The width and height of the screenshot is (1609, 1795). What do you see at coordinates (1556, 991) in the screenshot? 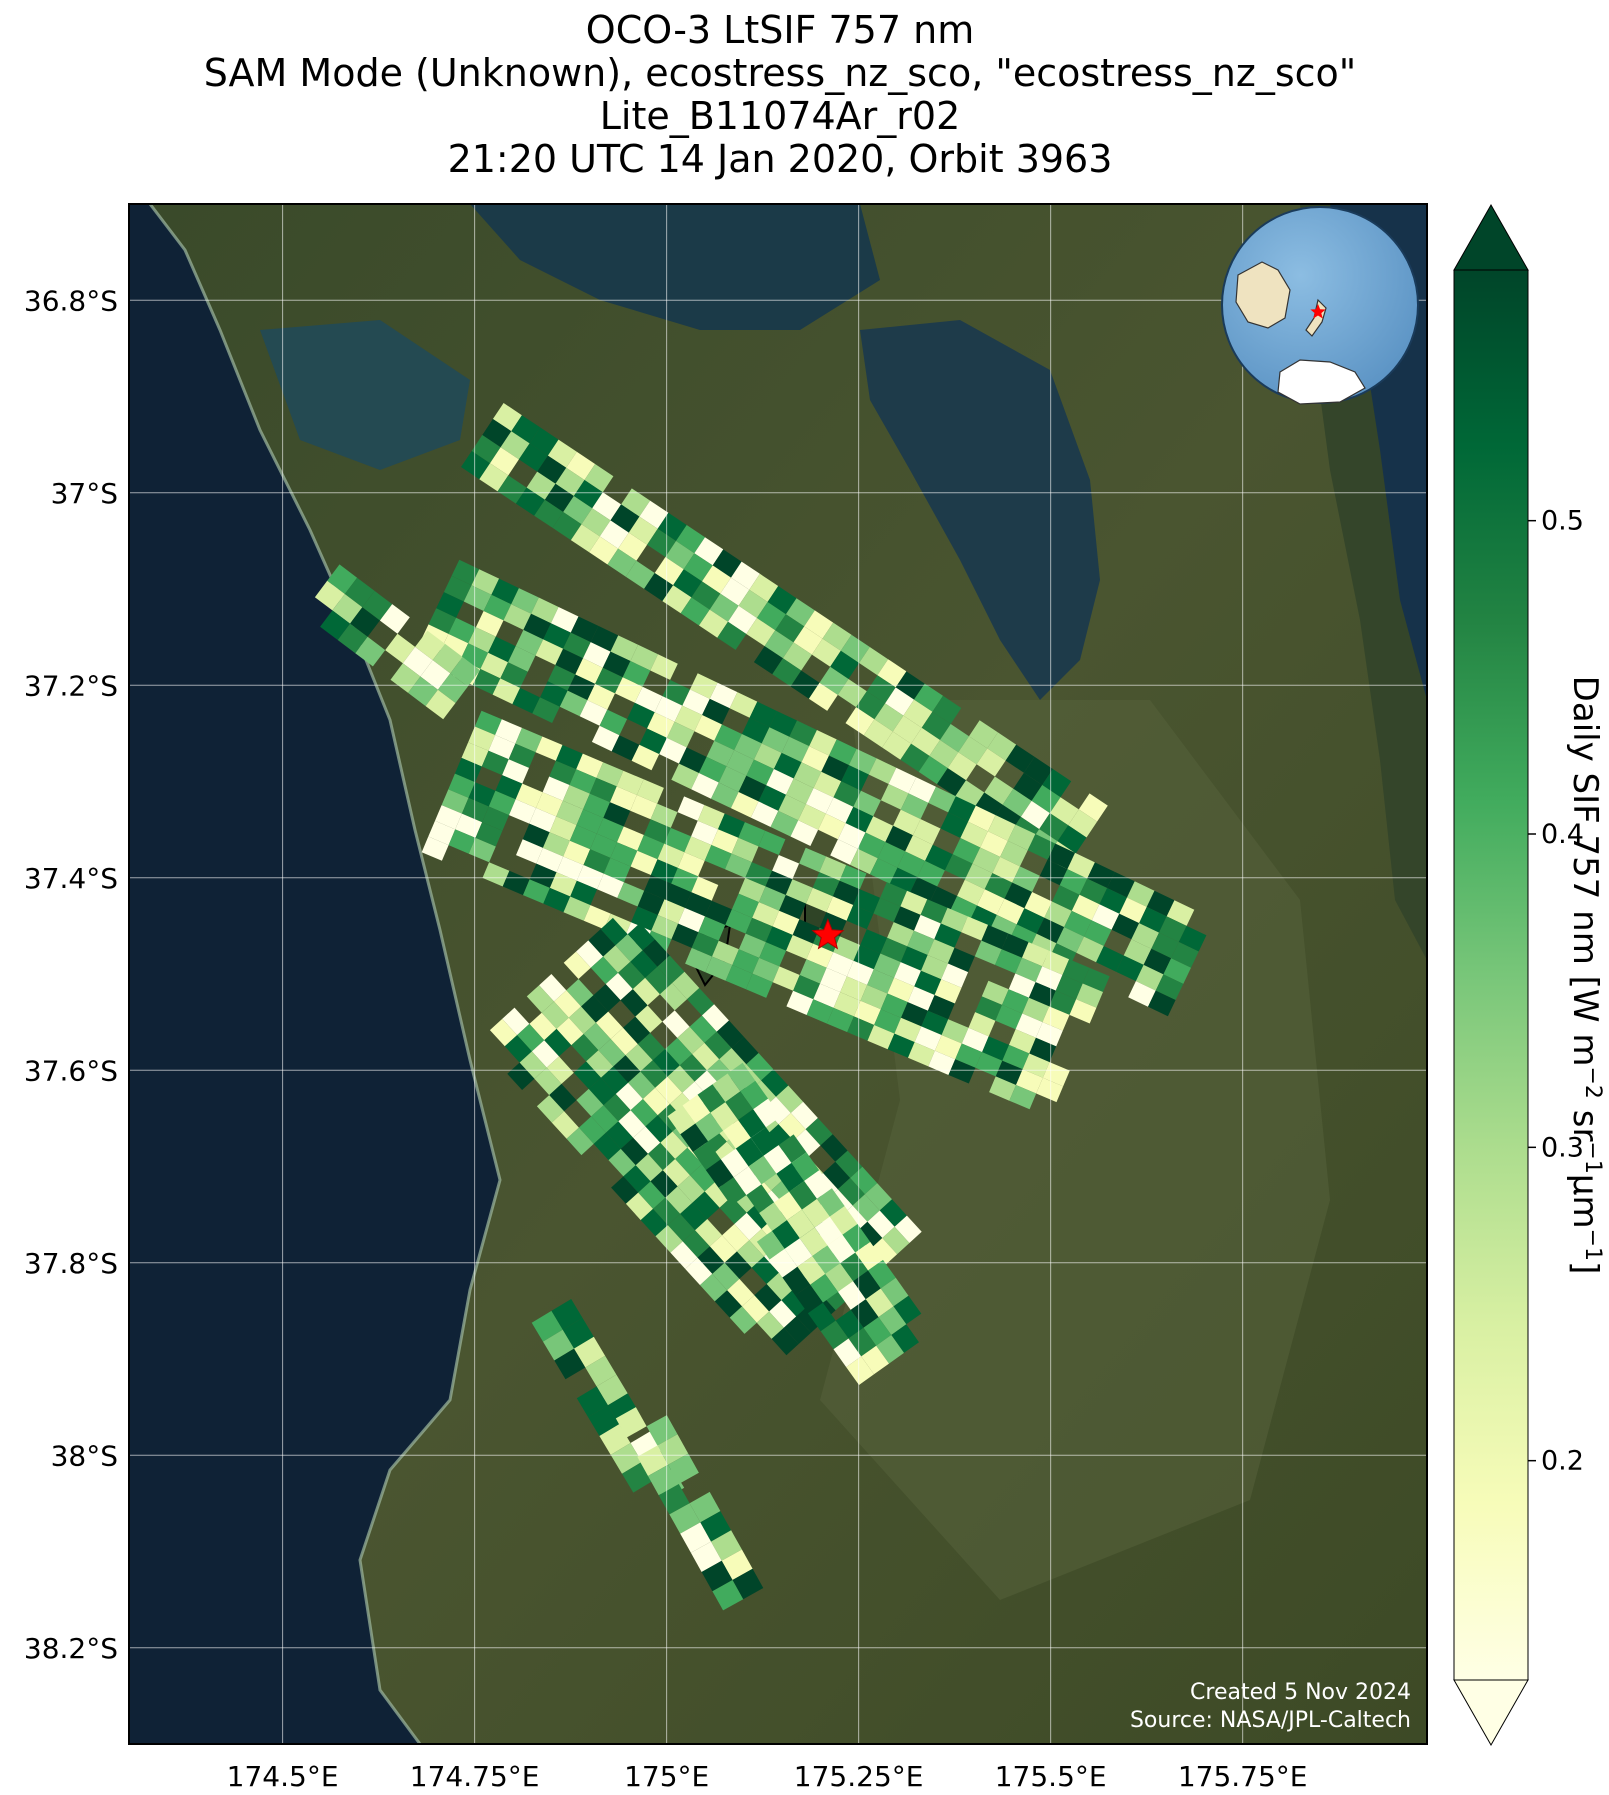
I see `colorbar-ticks: 0.2 0.3 0.4 0.5` at bounding box center [1556, 991].